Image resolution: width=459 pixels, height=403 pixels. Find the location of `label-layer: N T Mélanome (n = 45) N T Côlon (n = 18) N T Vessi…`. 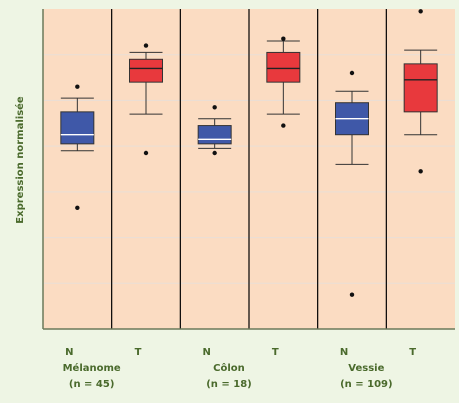

label-layer: N T Mélanome (n = 45) N T Côlon (n = 18) N T Vessi… is located at coordinates (240, 368).